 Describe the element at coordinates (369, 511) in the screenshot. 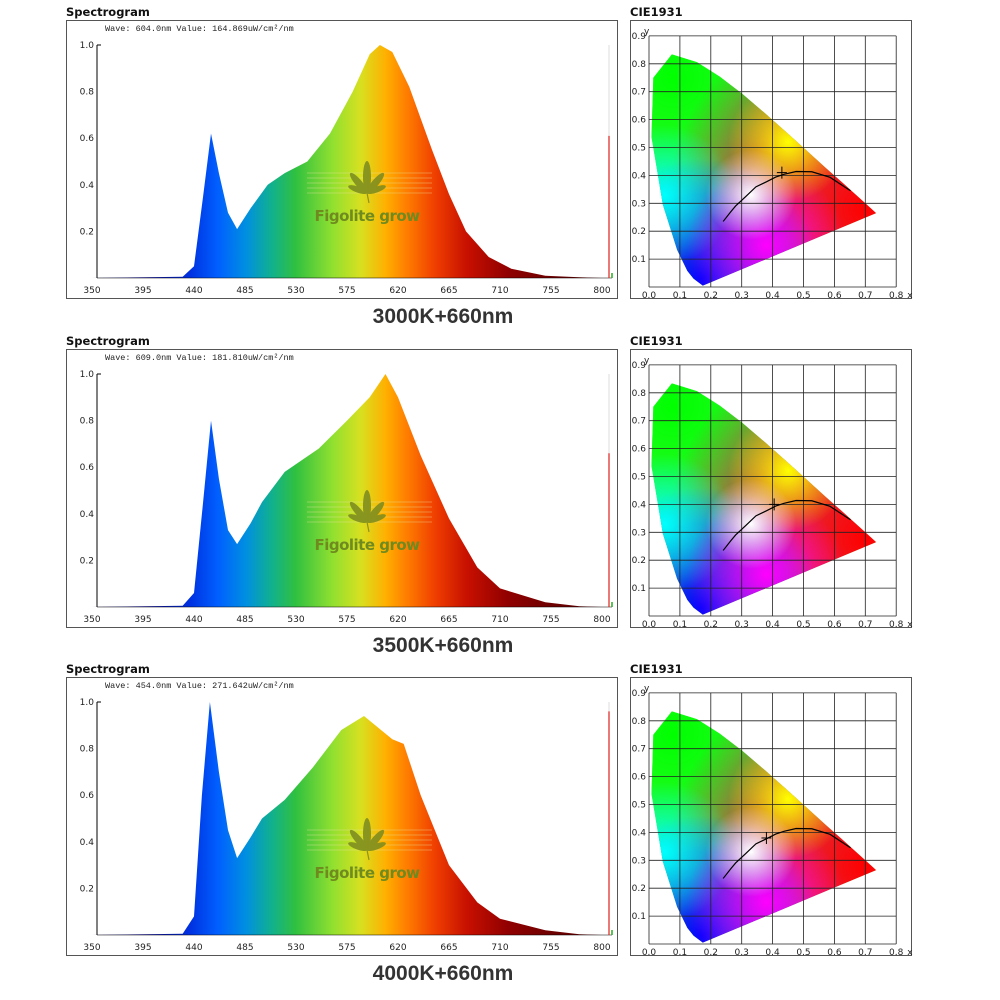

I see `watermark-logo` at that location.